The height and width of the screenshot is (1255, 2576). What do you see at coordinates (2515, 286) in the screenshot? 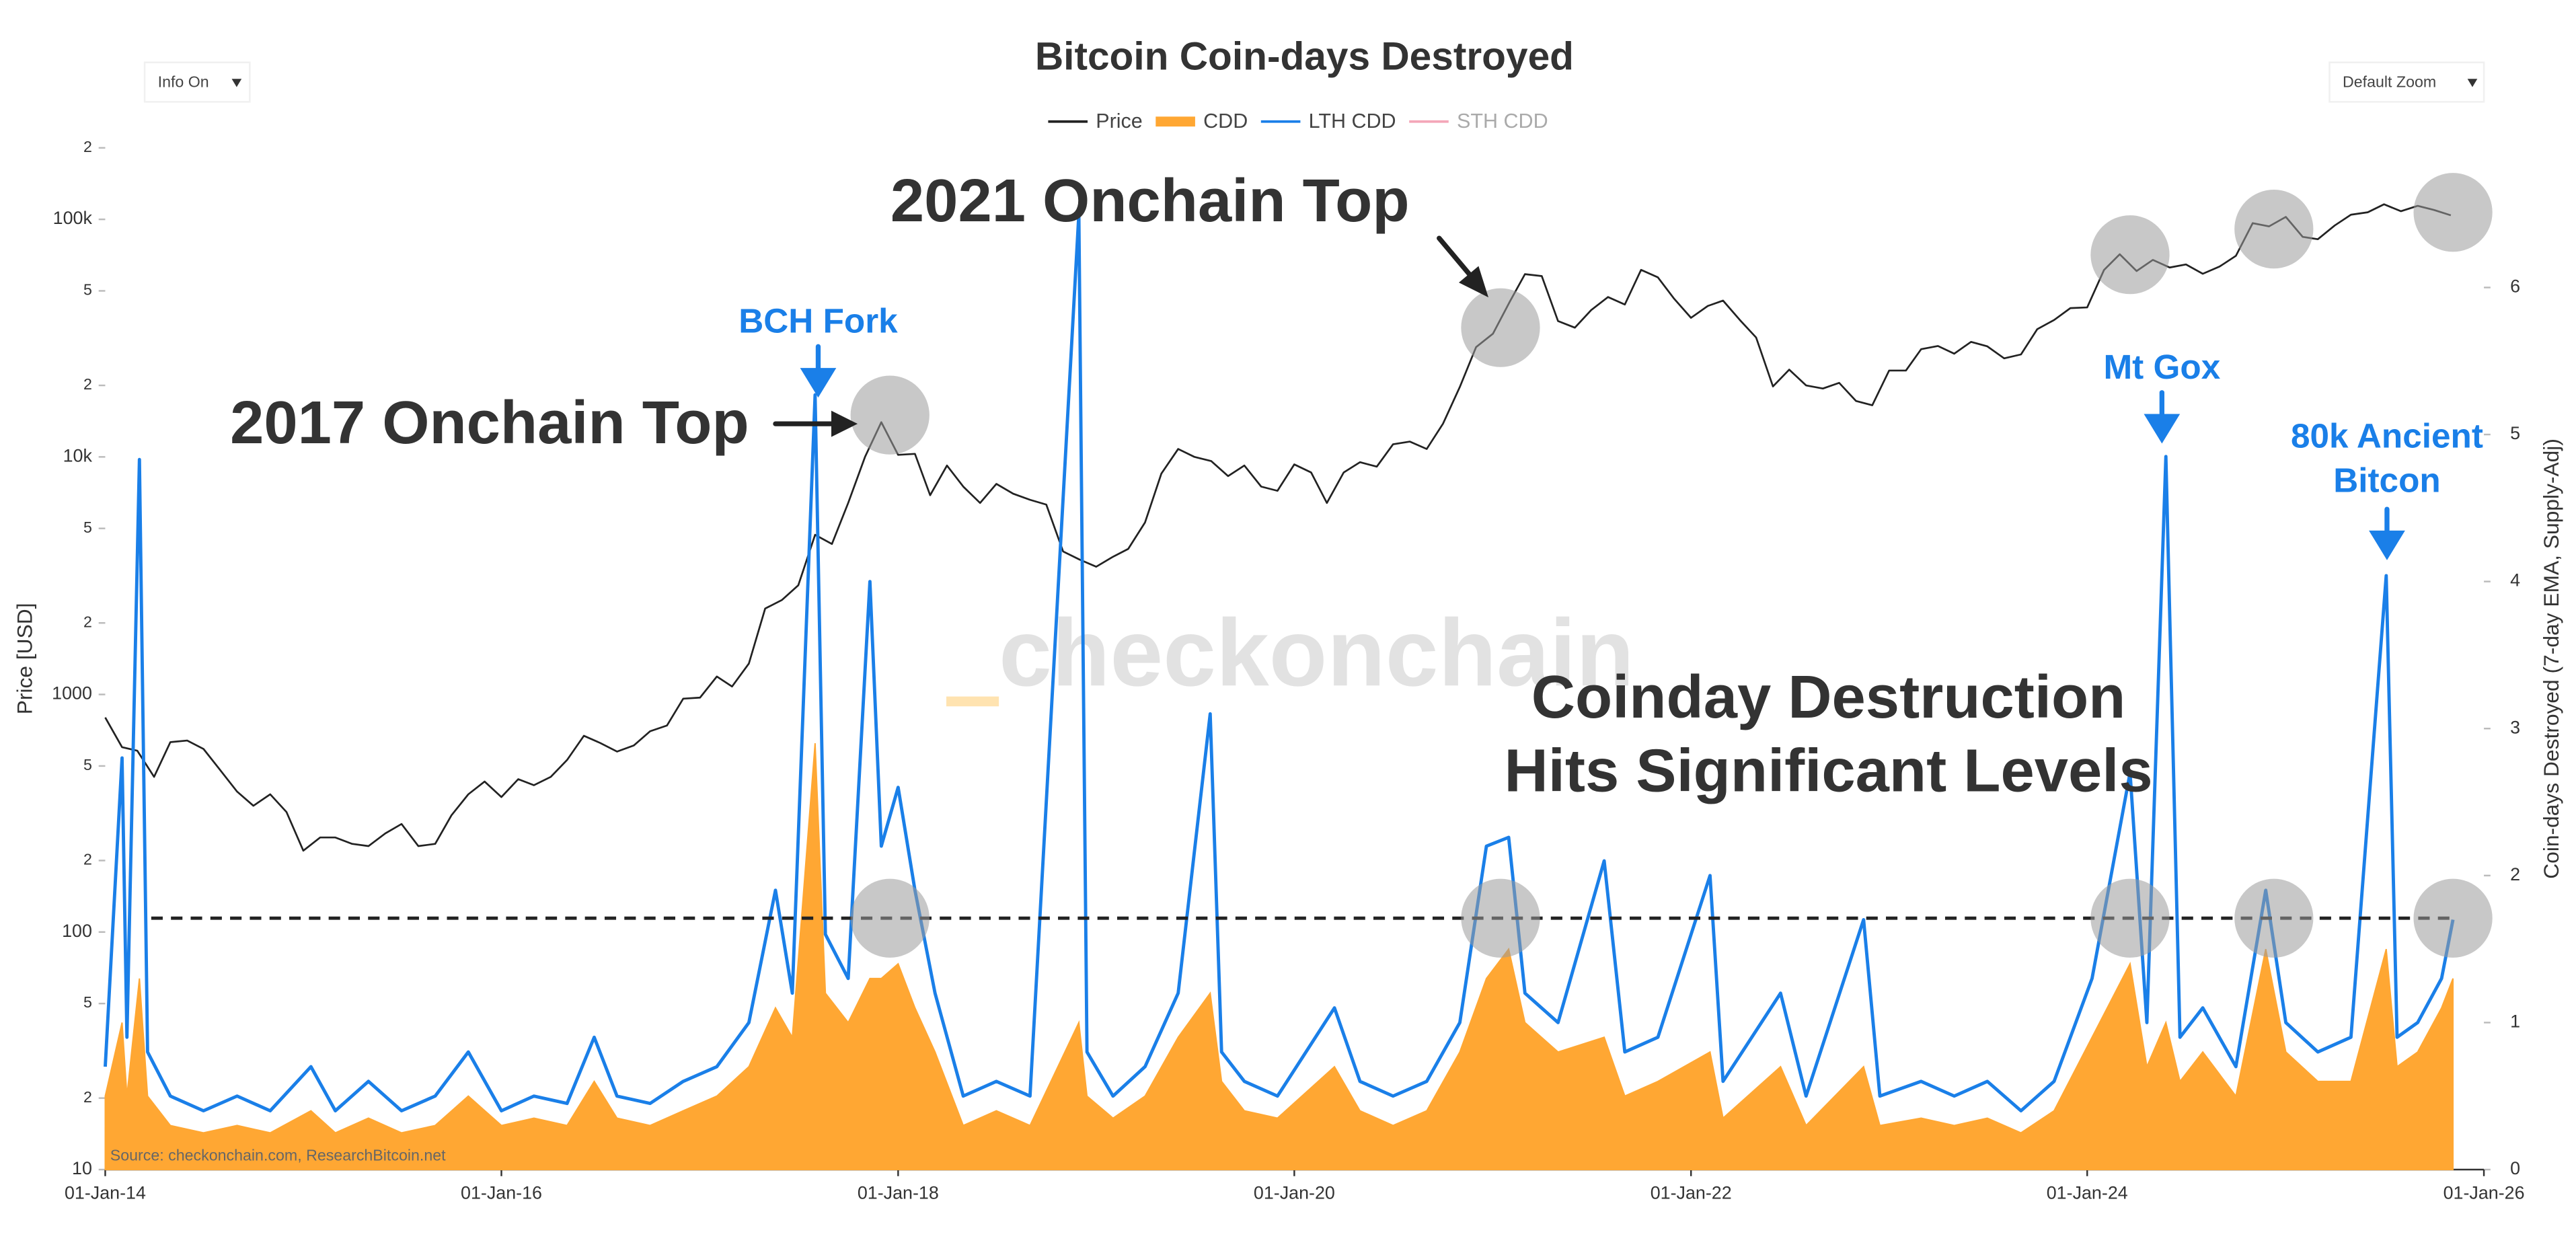
I see `y2-tick-label: 6` at bounding box center [2515, 286].